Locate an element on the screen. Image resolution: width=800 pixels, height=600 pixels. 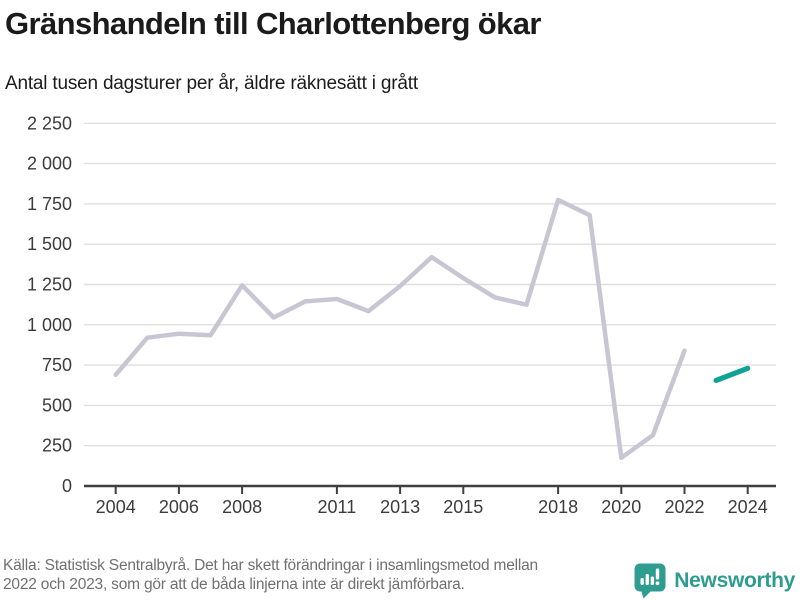
x-tick-label: 2011 is located at coordinates (337, 507).